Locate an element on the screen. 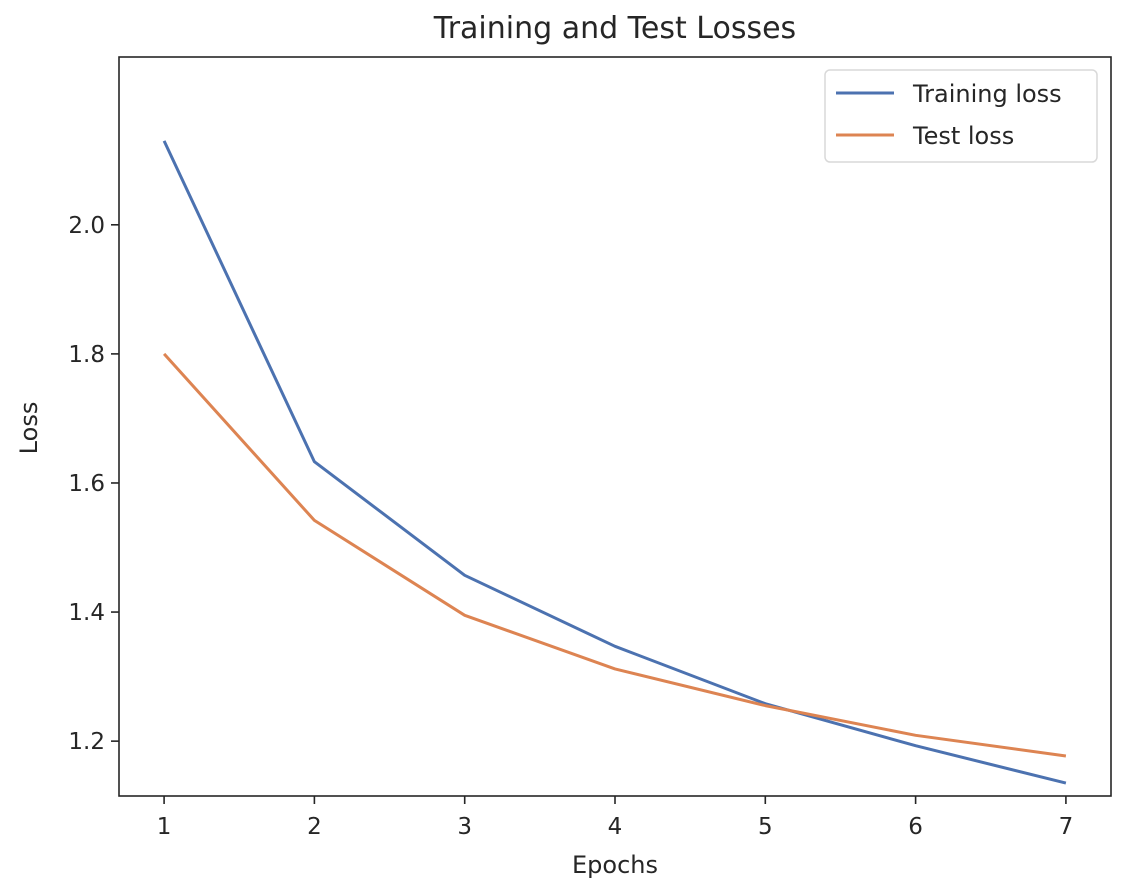 The width and height of the screenshot is (1122, 895). y-axis: 1.2 1.4 1.6 1.8 2.0 is located at coordinates (93, 484).